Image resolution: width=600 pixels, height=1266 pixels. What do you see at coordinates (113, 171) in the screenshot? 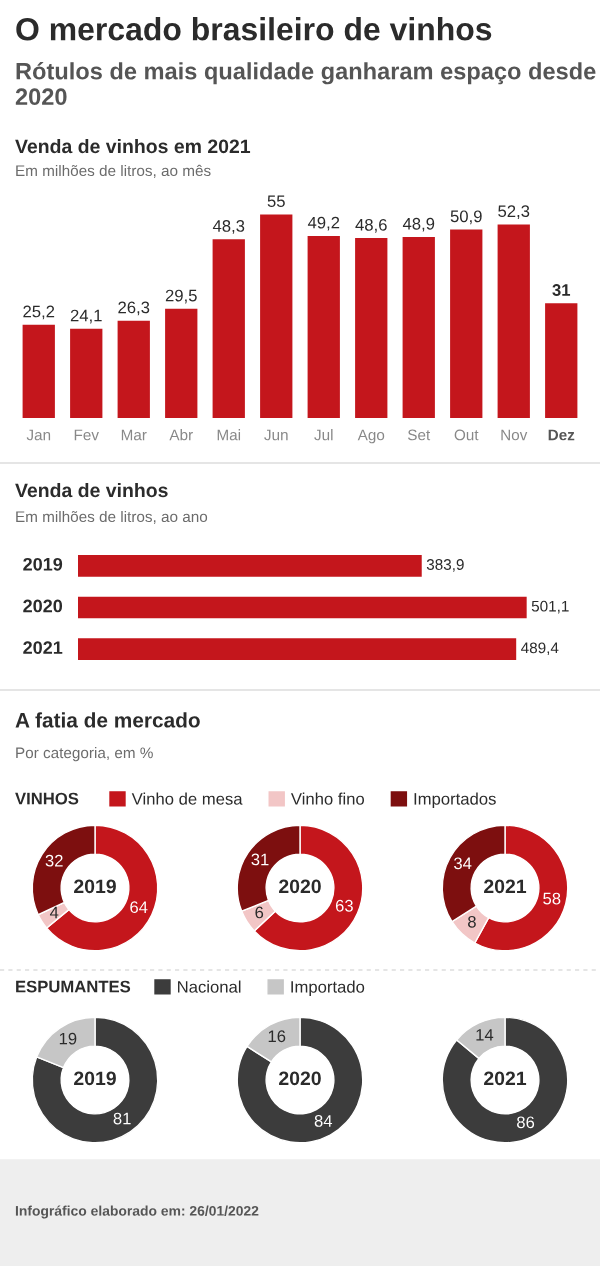
I see `chart-subtitle: Em milhões de litros, ao mês` at bounding box center [113, 171].